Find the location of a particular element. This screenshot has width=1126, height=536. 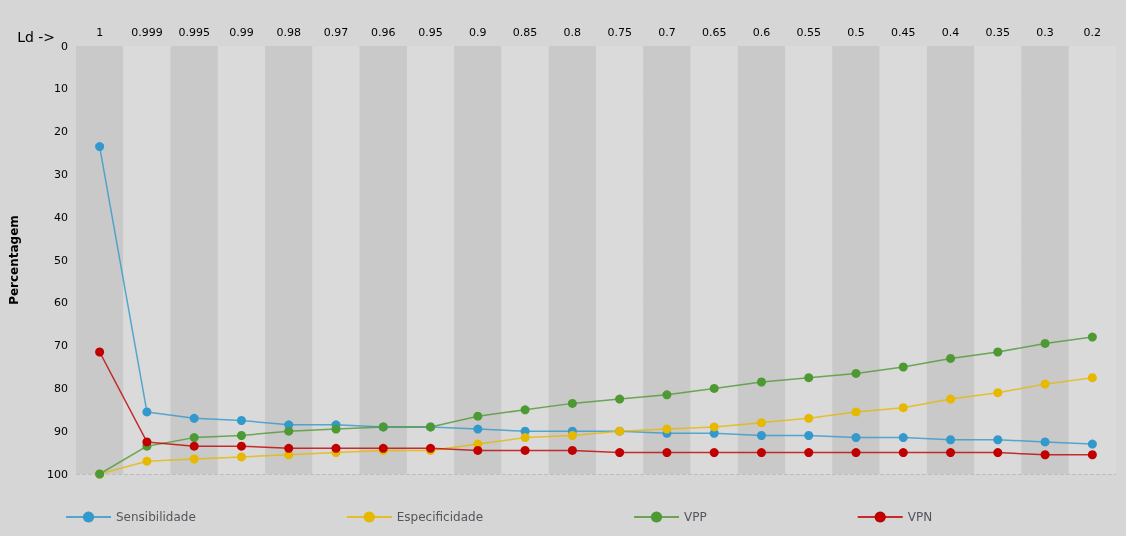

x-tick-label: 0.75 is located at coordinates (619, 32).